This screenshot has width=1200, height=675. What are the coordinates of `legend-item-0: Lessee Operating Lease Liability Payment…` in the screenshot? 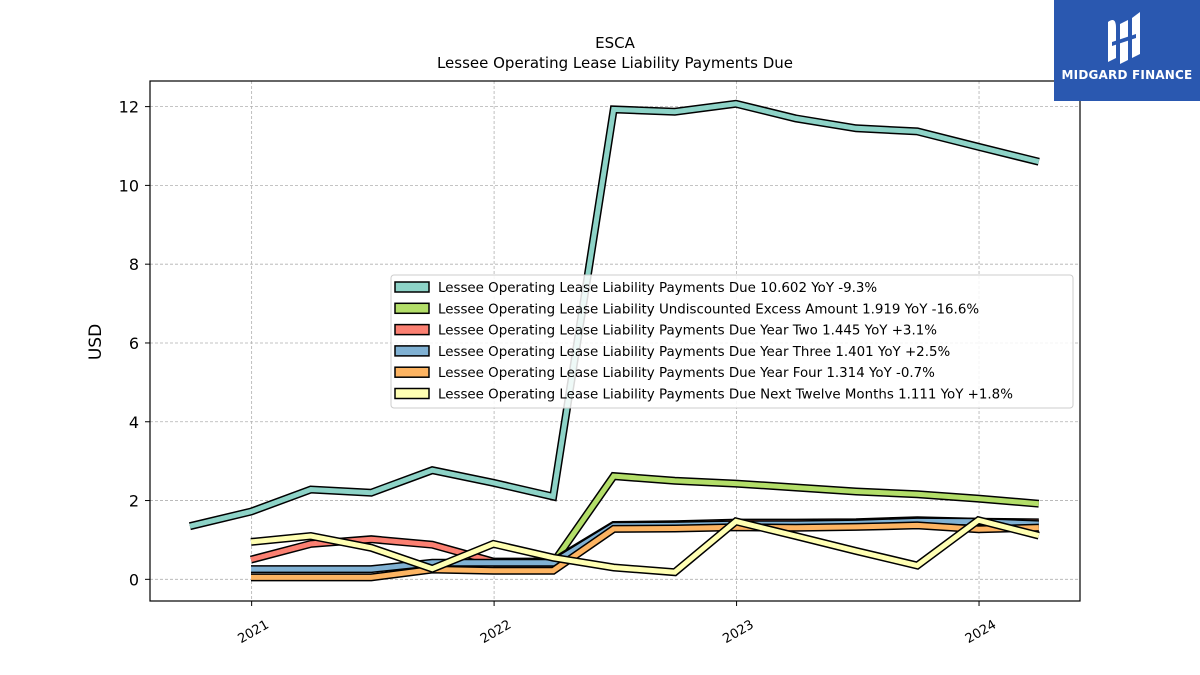 It's located at (635, 288).